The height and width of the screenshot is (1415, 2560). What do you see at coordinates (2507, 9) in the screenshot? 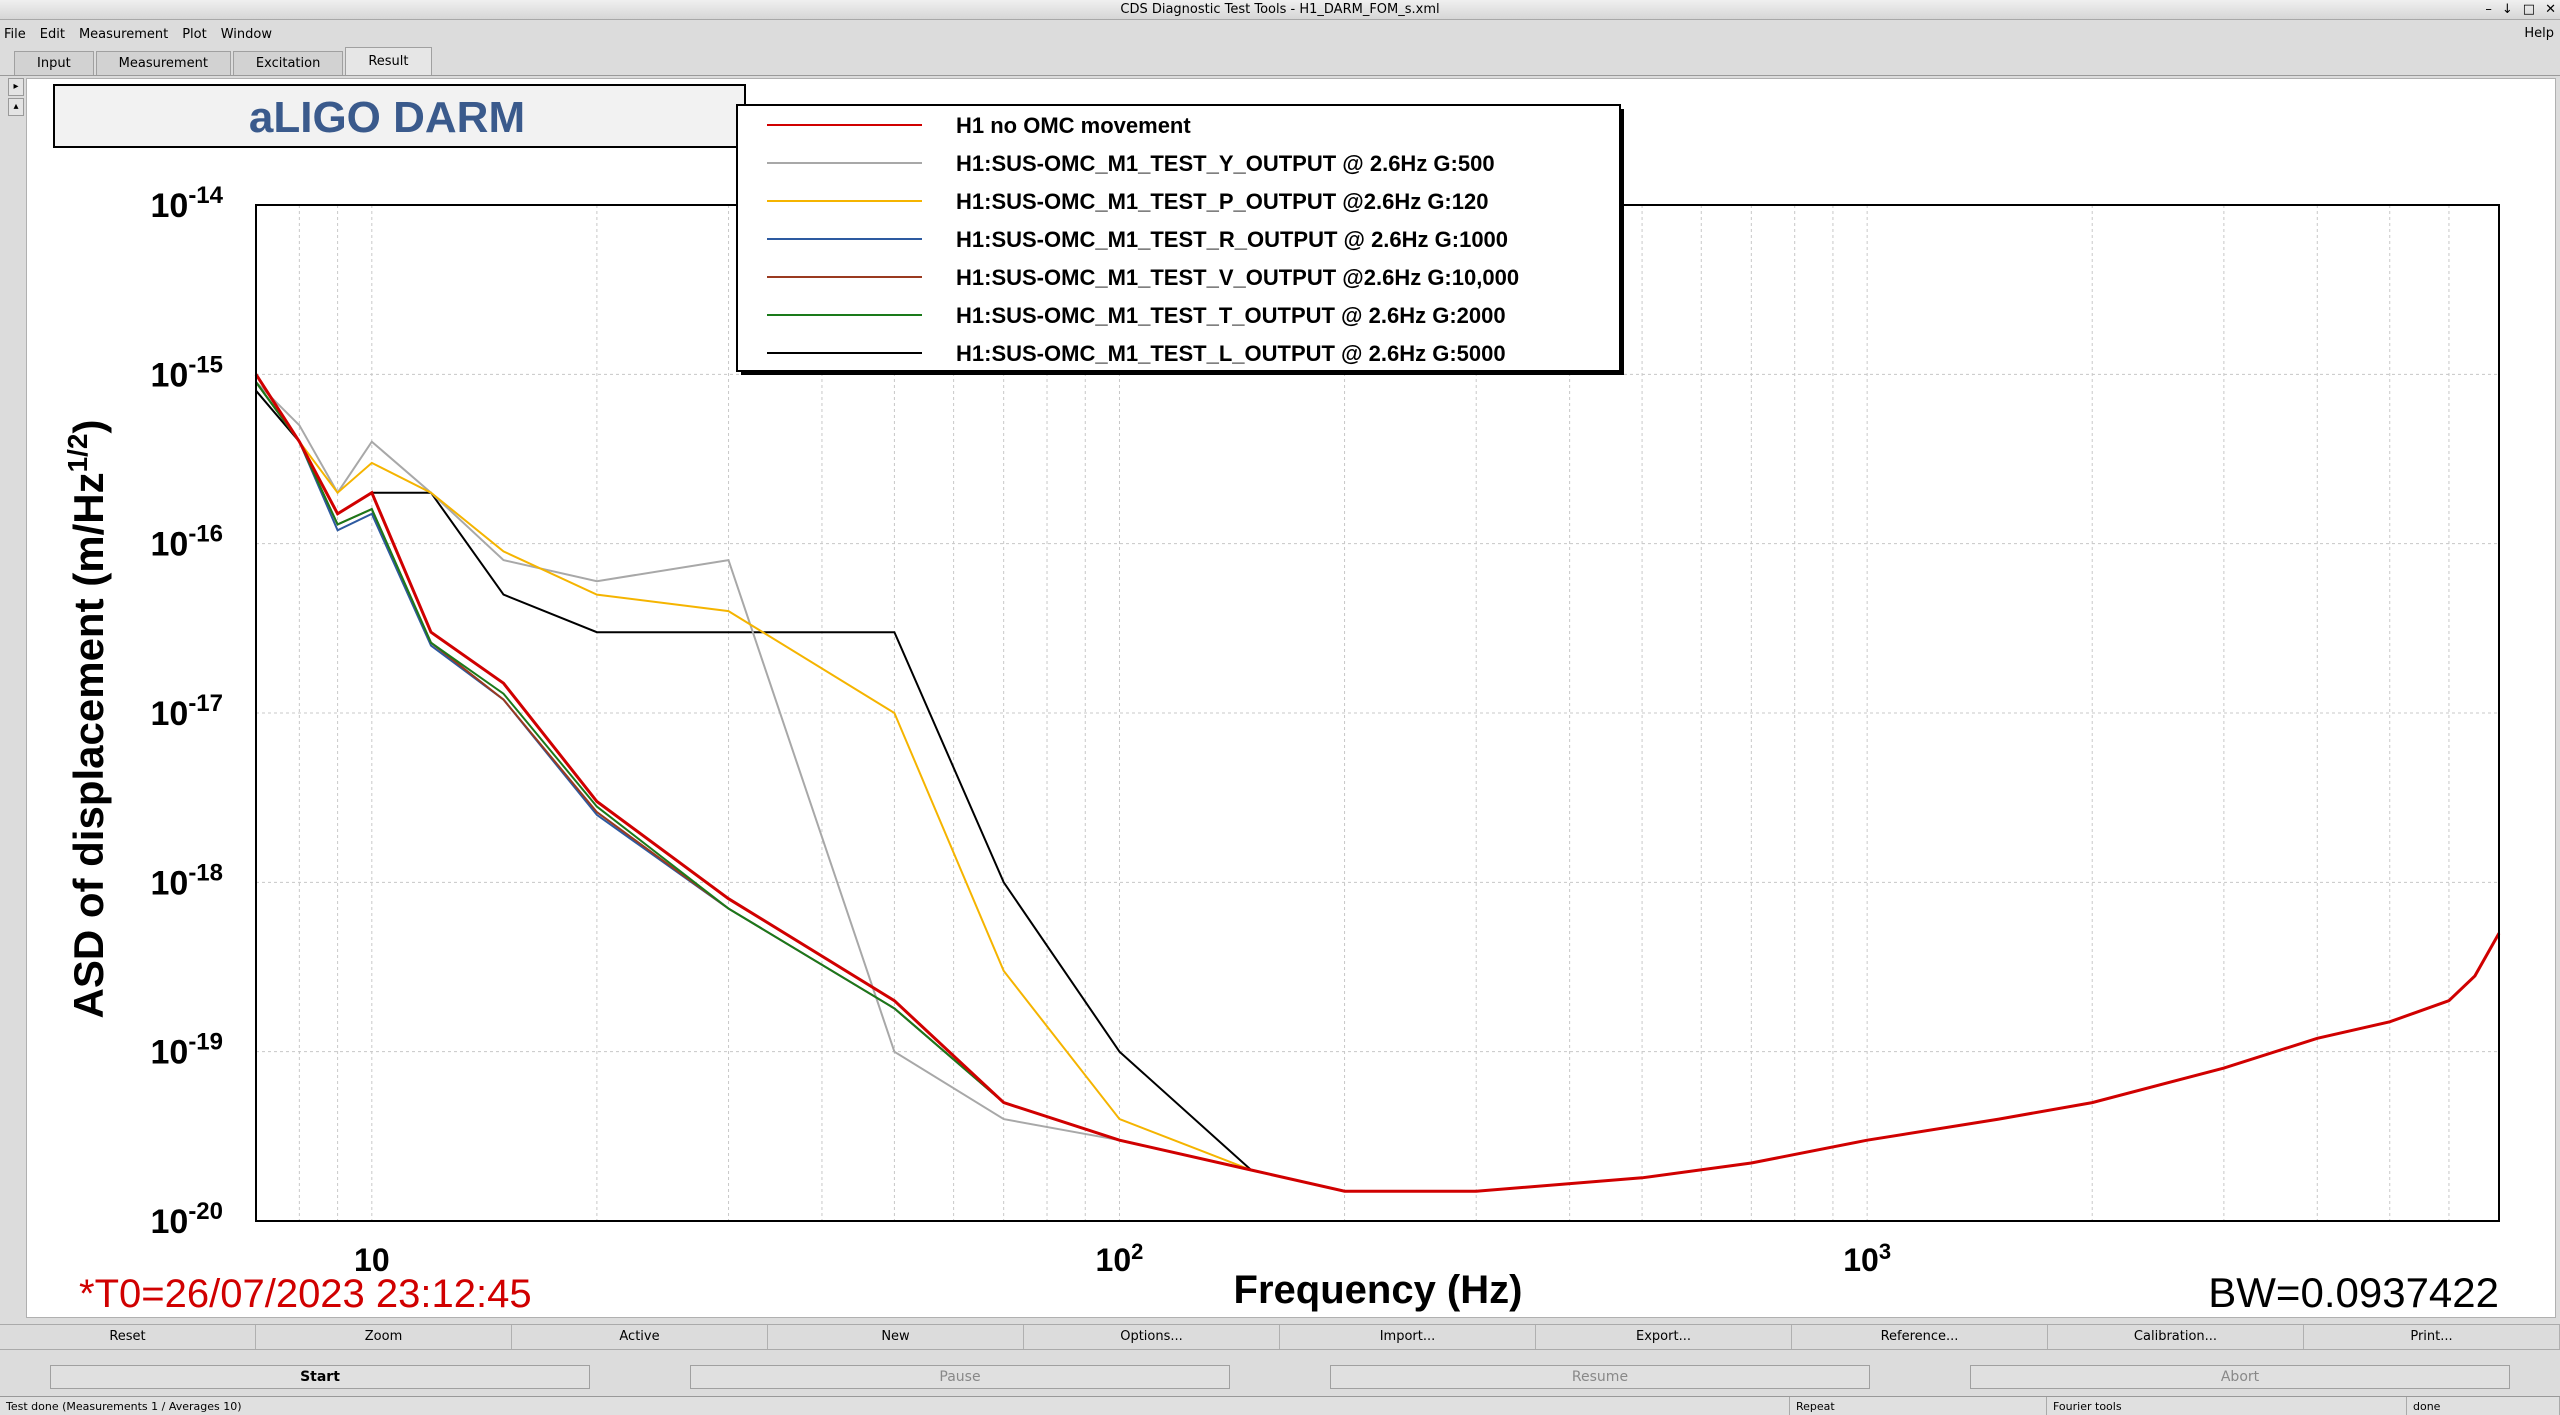
I see `shade-icon: ↓` at bounding box center [2507, 9].